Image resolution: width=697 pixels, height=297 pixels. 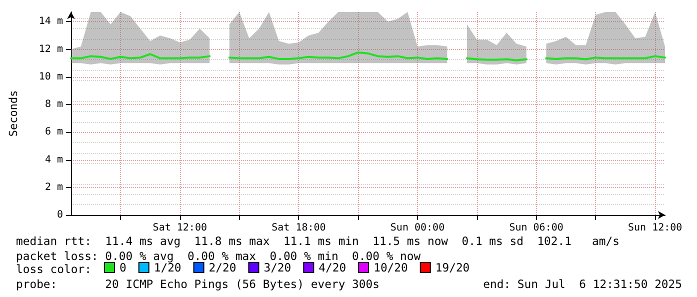 I want to click on legend-label: 10/20, so click(x=391, y=267).